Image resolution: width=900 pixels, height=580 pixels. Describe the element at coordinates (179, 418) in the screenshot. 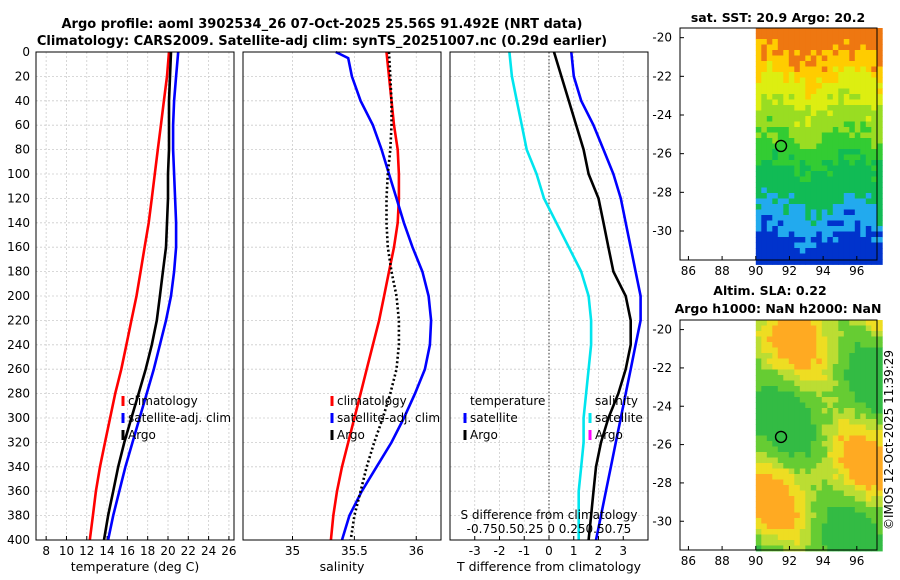

I see `temperature-legend-label: satellite-adj. clim` at that location.